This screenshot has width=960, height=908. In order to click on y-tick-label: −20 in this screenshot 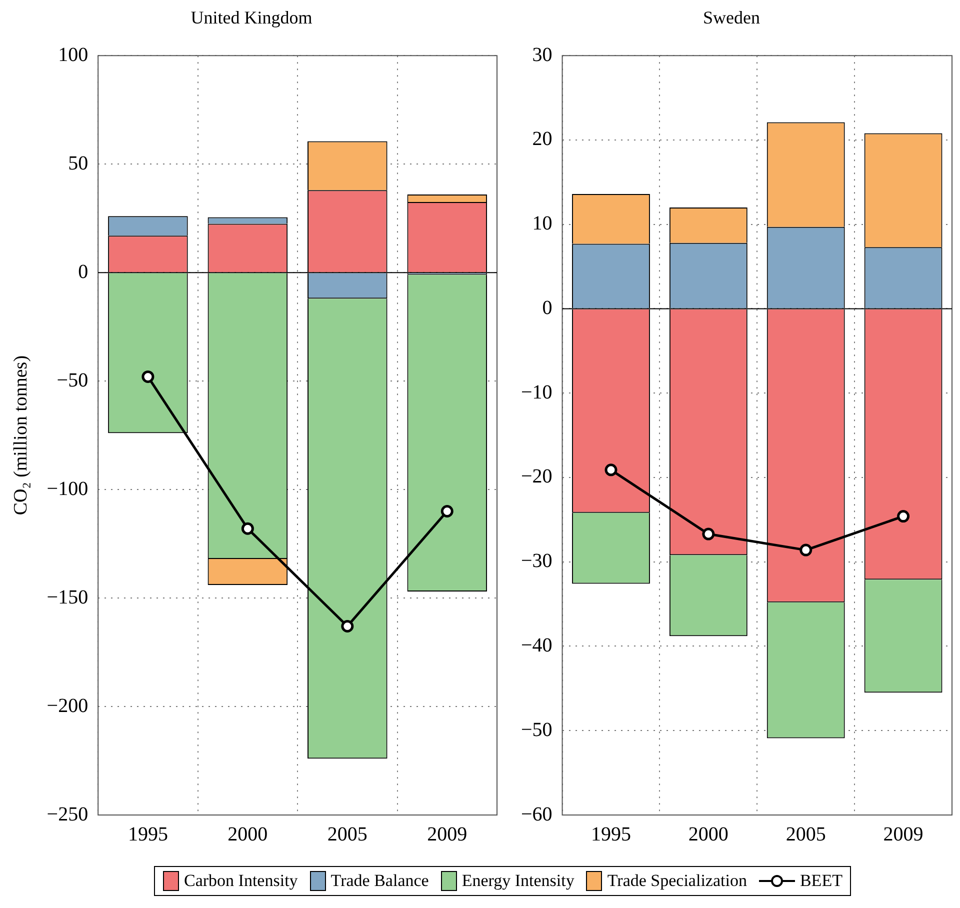, I will do `click(536, 477)`.